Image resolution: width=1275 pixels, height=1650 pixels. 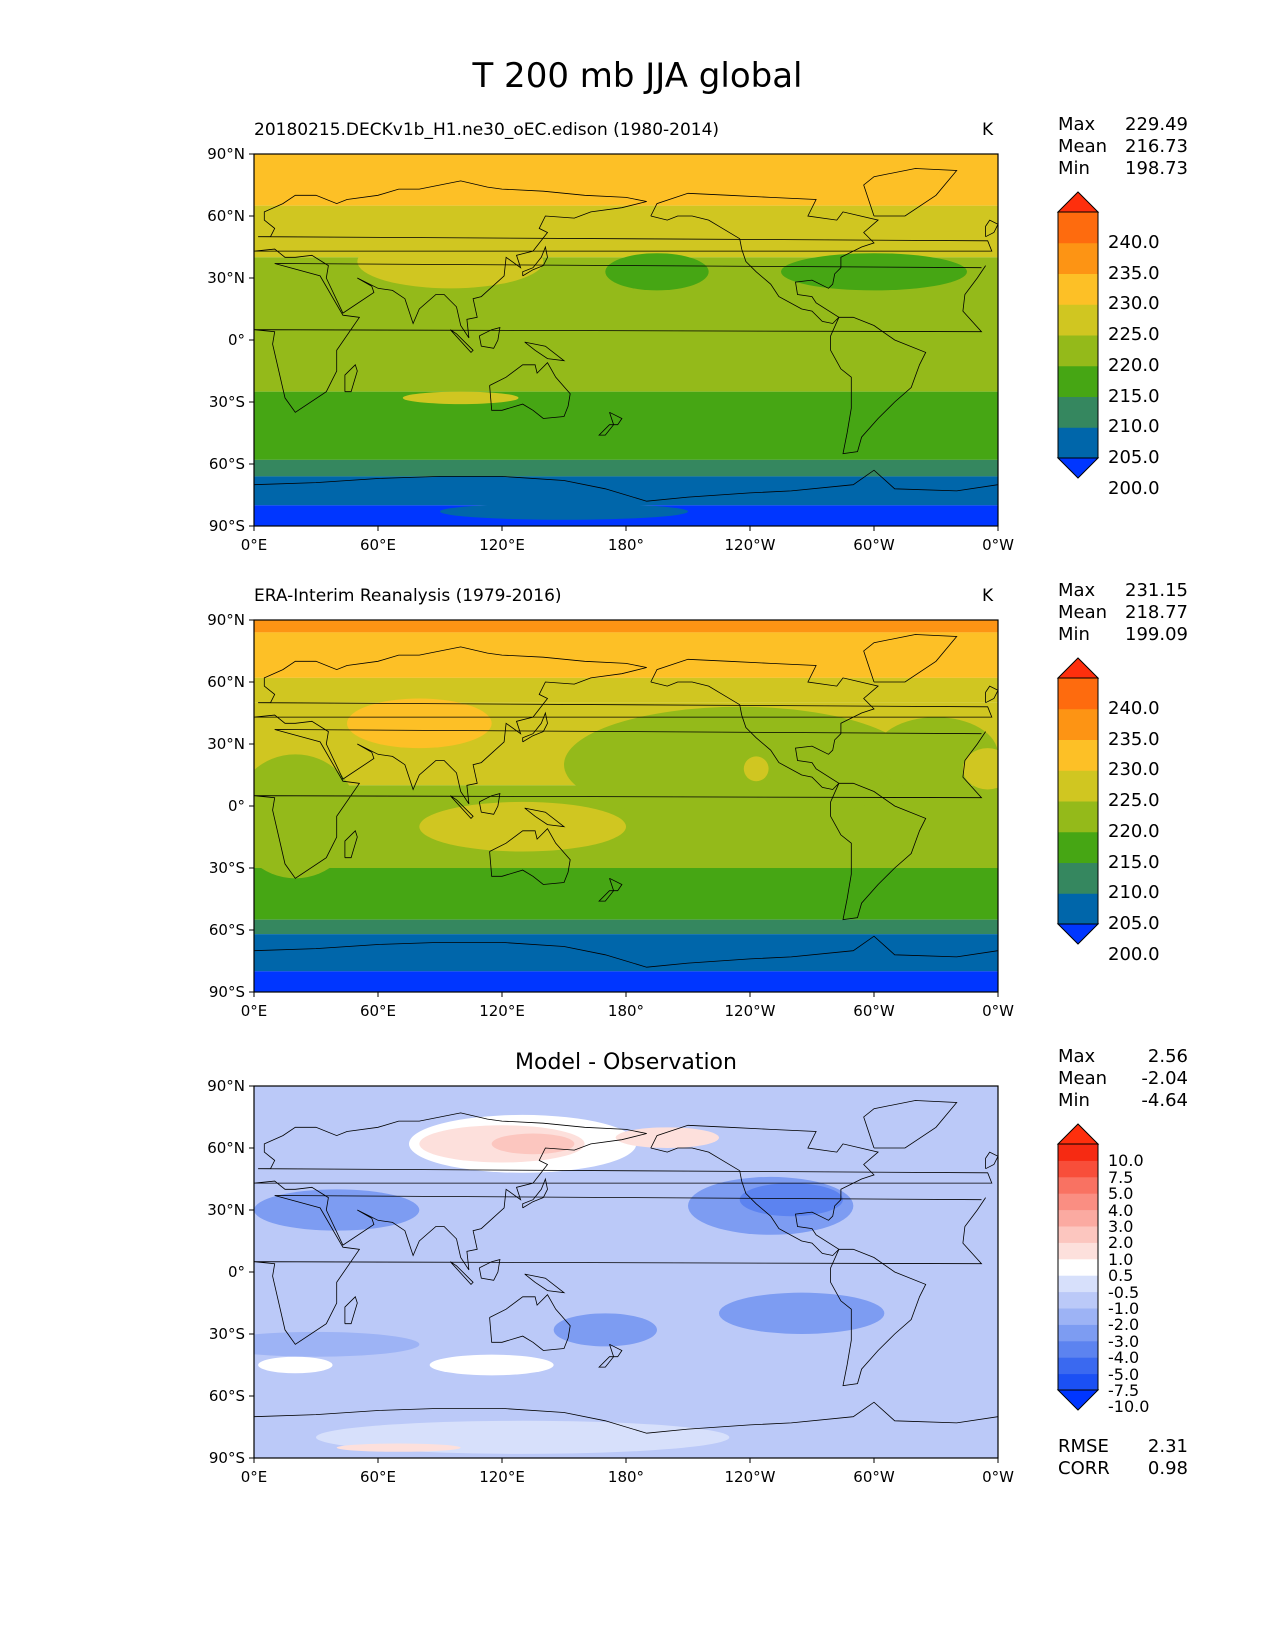 What do you see at coordinates (254, 1011) in the screenshot?
I see `x-tick-label: 0°E` at bounding box center [254, 1011].